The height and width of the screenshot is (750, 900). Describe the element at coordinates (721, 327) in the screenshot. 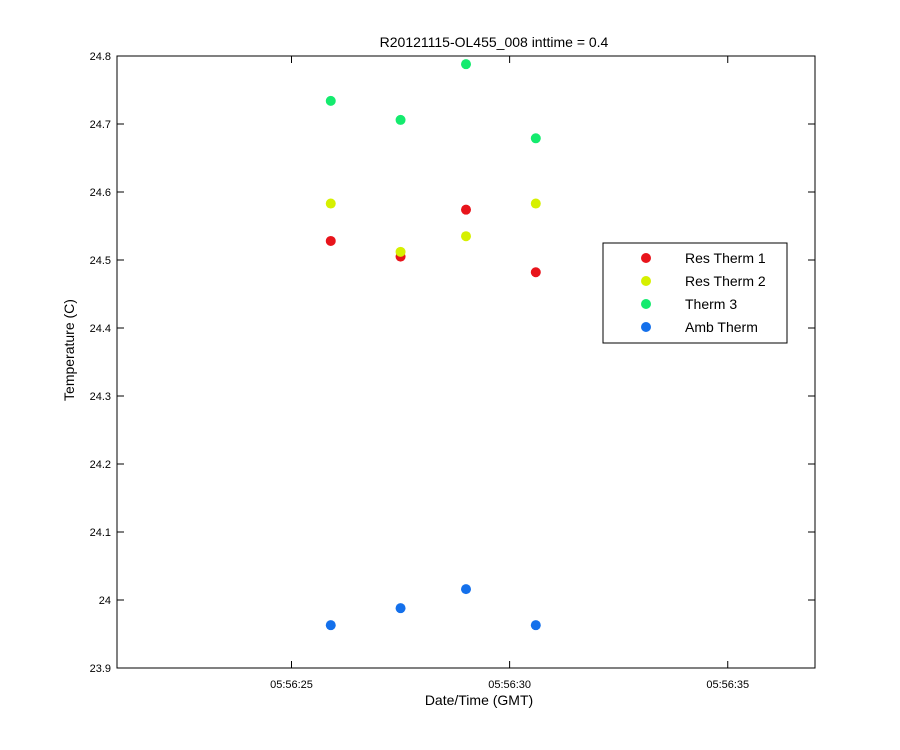

I see `legend-label: Amb Therm` at that location.